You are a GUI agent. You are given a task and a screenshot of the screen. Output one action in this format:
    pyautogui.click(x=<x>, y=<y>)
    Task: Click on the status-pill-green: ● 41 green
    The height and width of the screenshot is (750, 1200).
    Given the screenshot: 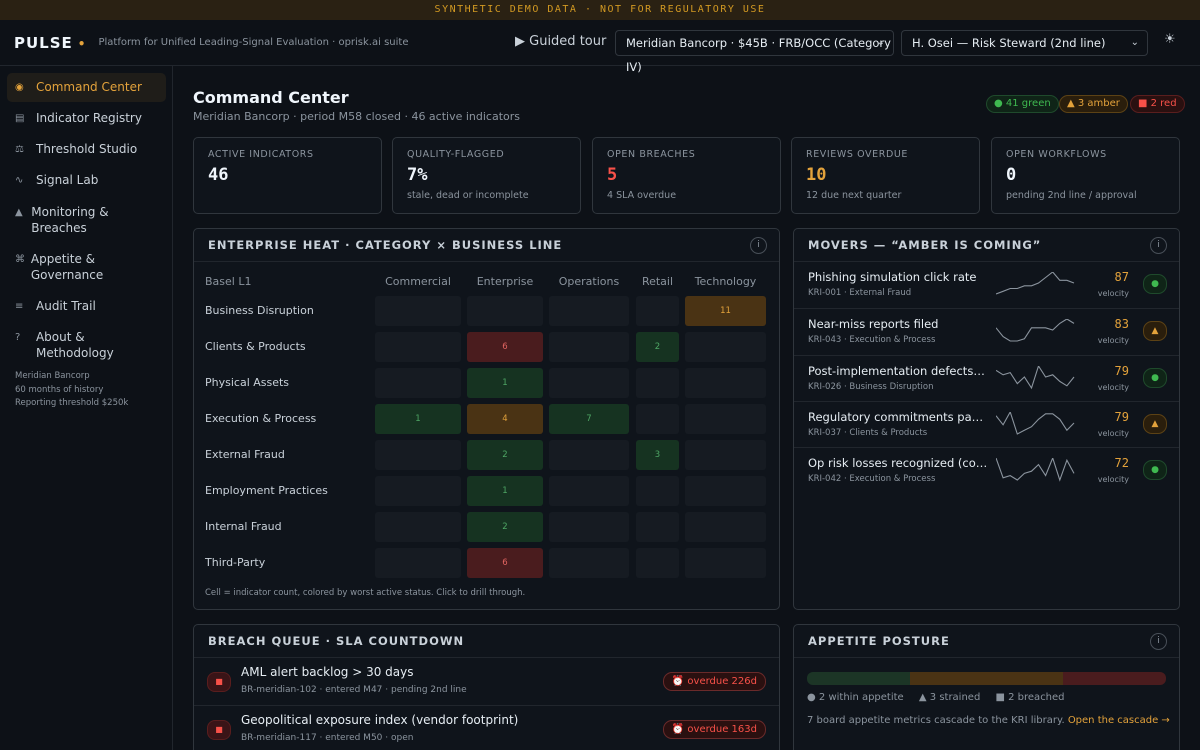 What is the action you would take?
    pyautogui.click(x=1022, y=104)
    